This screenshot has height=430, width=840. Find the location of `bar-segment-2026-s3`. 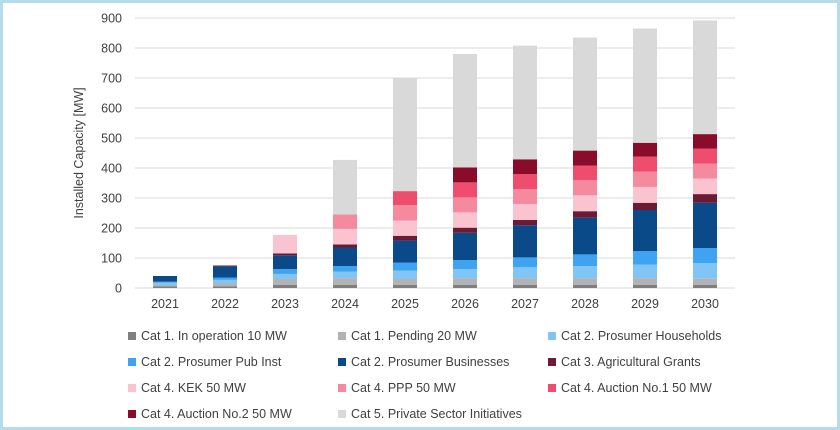

bar-segment-2026-s3 is located at coordinates (465, 265).